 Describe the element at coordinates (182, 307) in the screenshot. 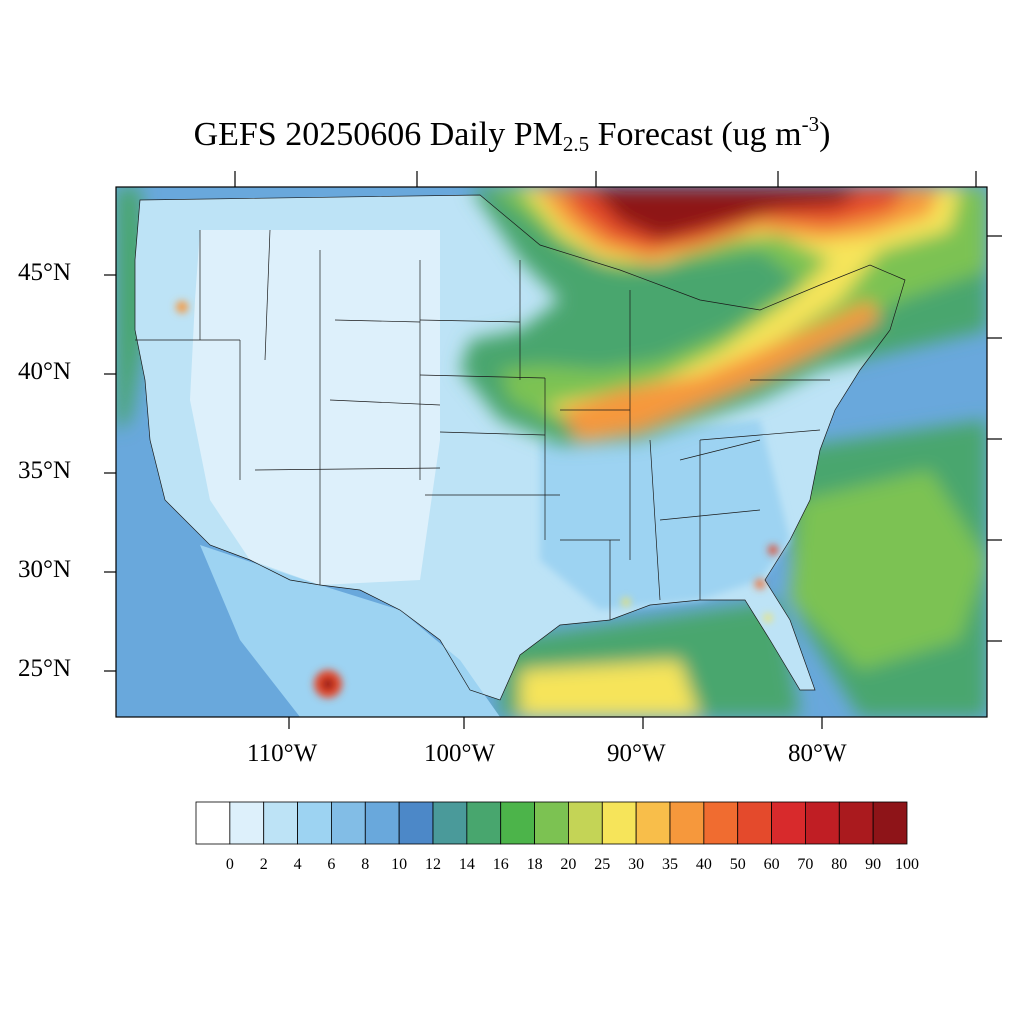

I see `hotspot-oregon` at that location.